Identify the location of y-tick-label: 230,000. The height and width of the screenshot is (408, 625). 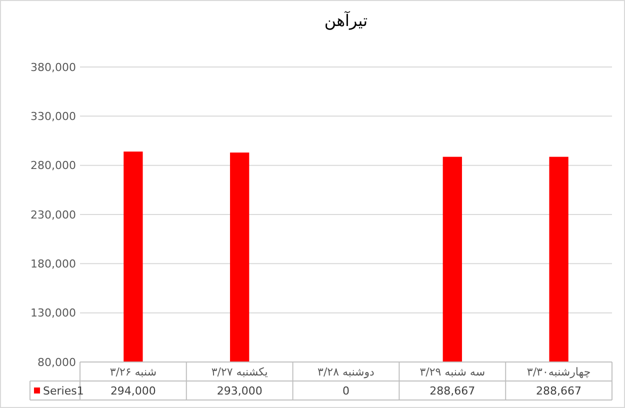
(53, 215).